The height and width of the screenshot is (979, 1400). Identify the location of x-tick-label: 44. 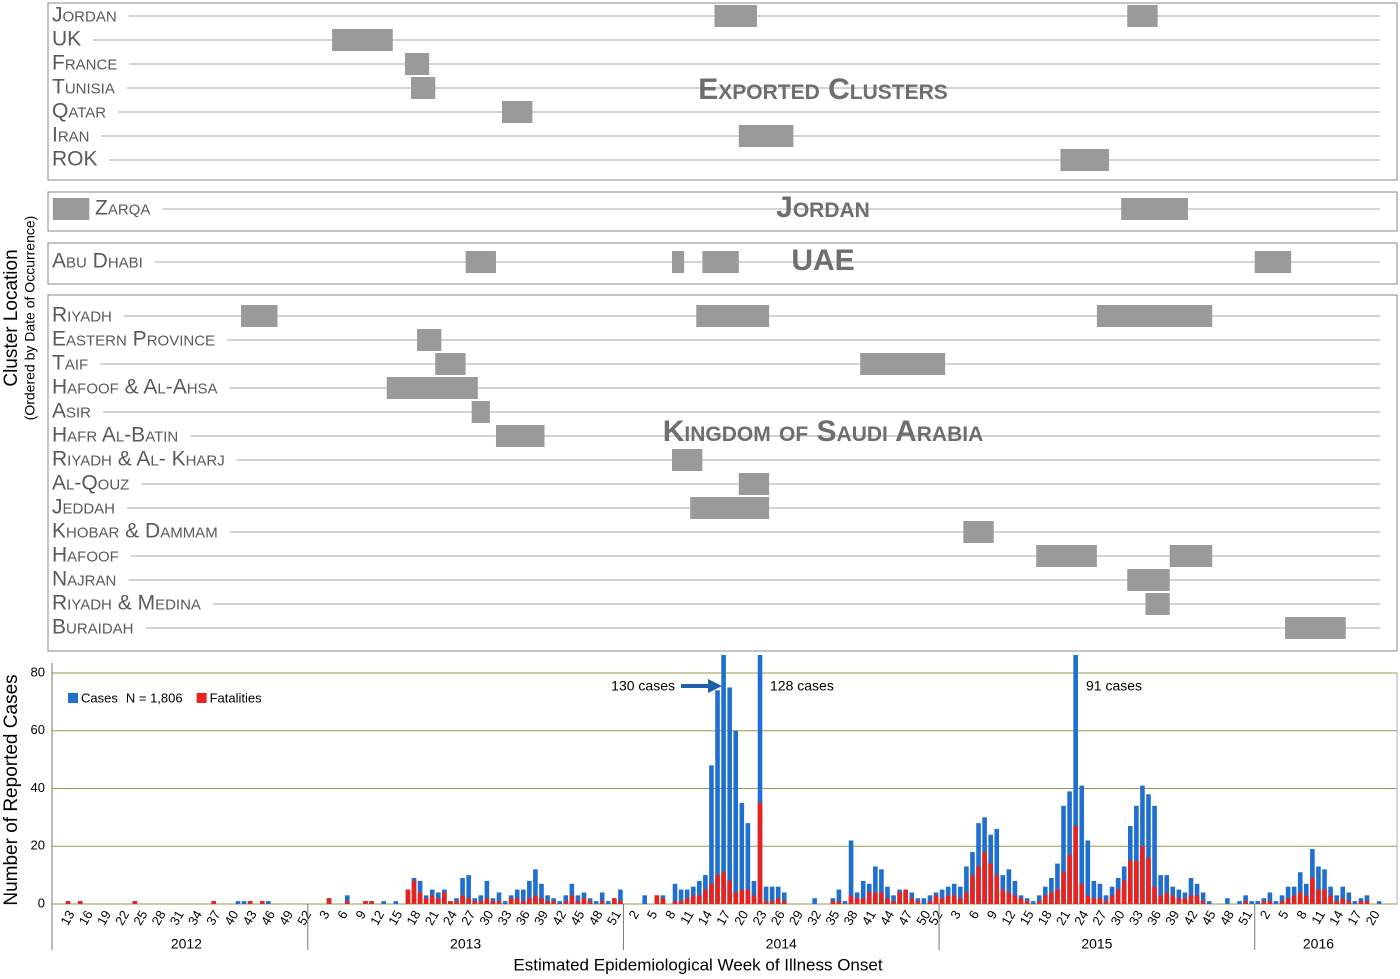
(887, 918).